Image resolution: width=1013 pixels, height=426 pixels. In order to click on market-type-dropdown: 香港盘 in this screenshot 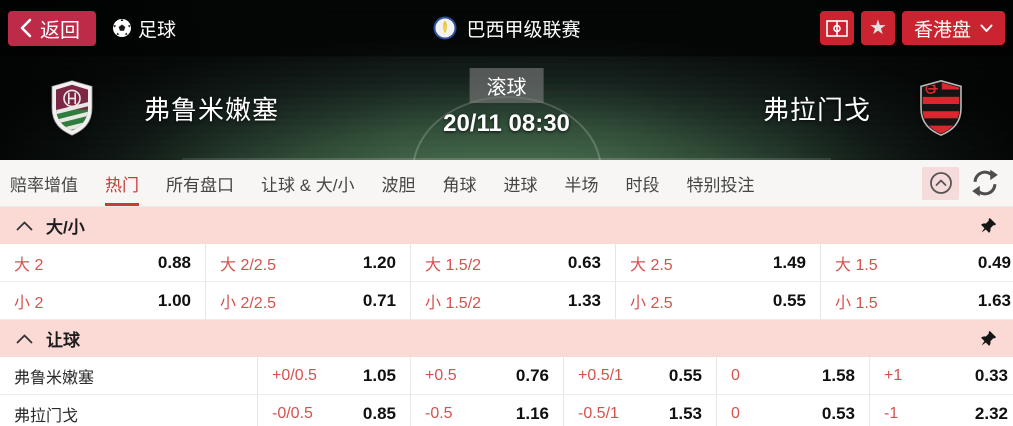, I will do `click(953, 28)`.